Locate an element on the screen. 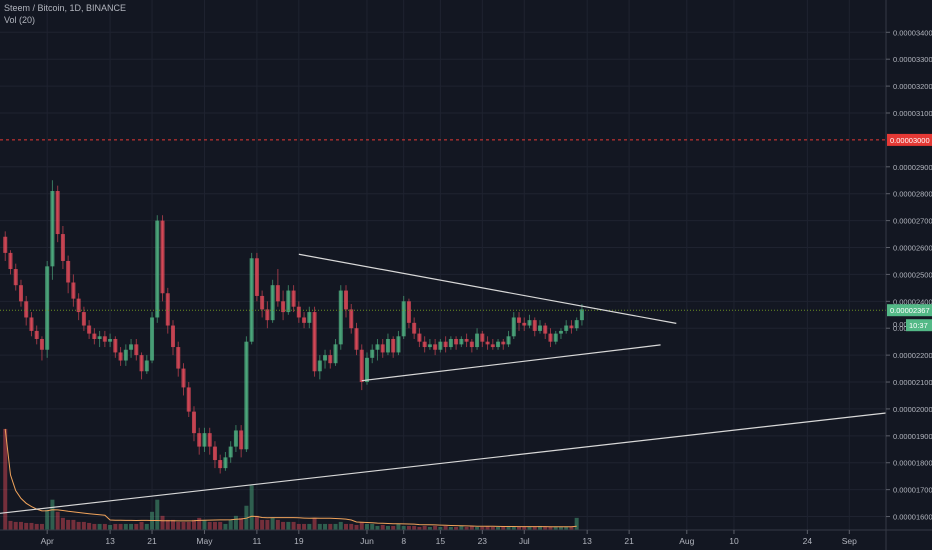 This screenshot has width=932, height=550. symbol-legend: Steem / Bitcoin, 1D, BINANCE is located at coordinates (65, 8).